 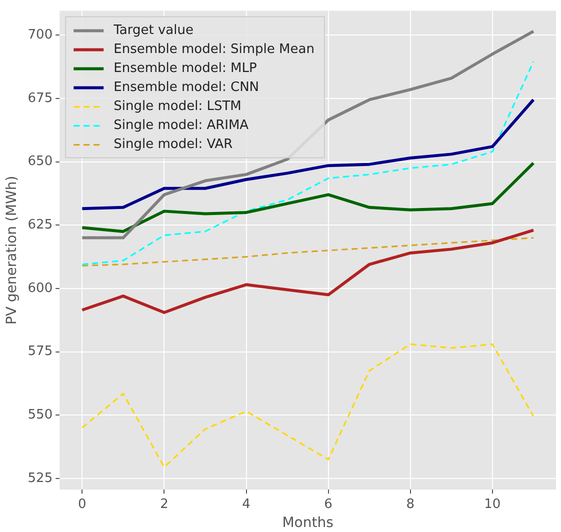 I want to click on y-tick-label: 625, so click(x=40, y=224).